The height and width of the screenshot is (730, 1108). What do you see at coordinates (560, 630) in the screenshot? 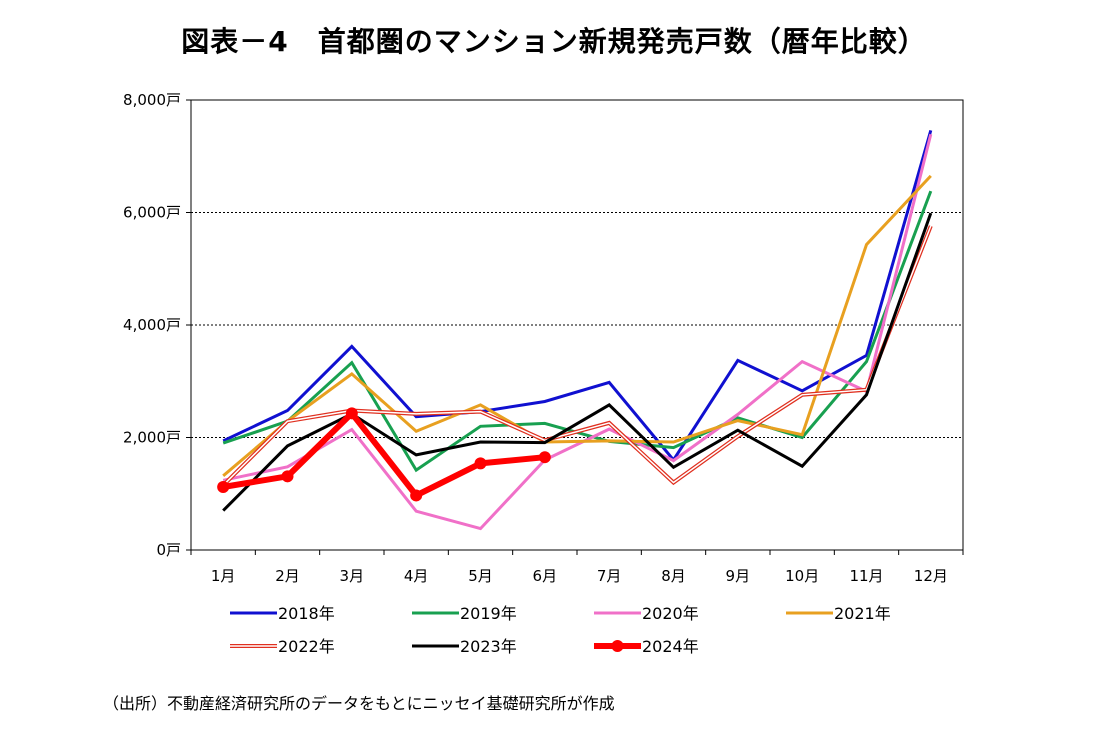
I see `legend: 2018年 2019年 2020年 2021年 2022年 2023年 2024年` at bounding box center [560, 630].